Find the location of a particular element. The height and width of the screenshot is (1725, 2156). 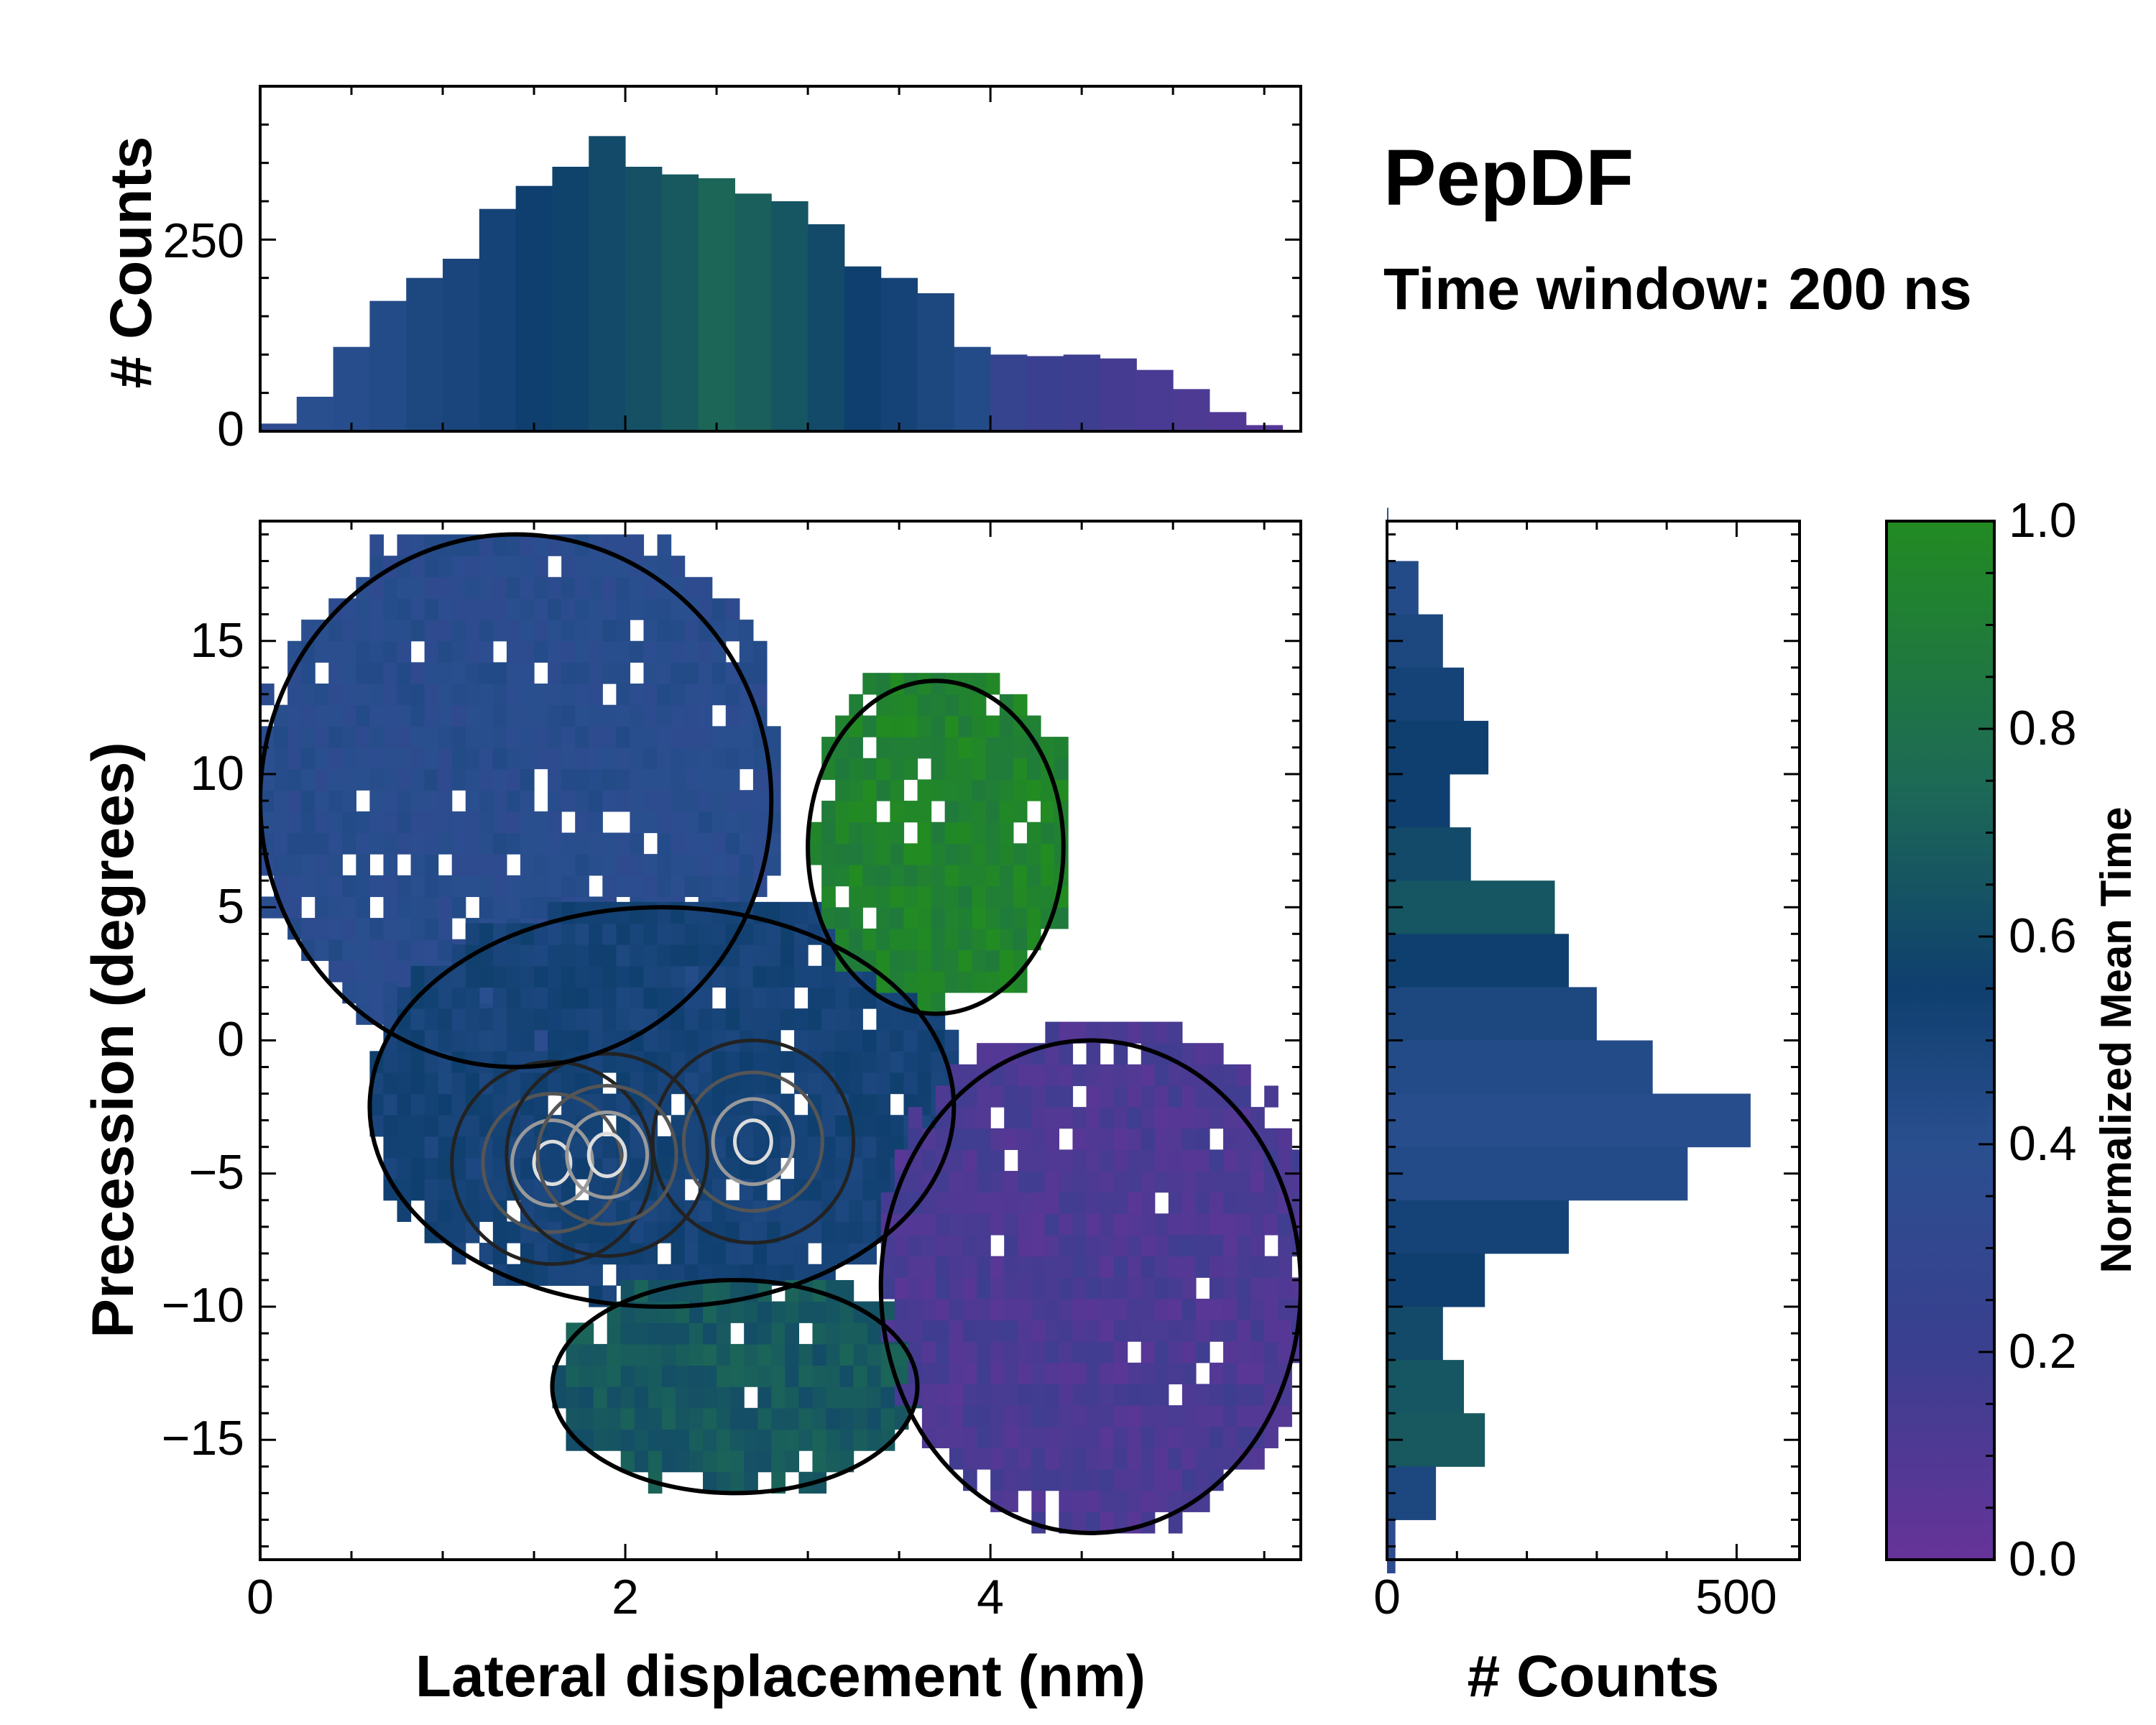

main-xtick-0: 0 is located at coordinates (260, 1597).